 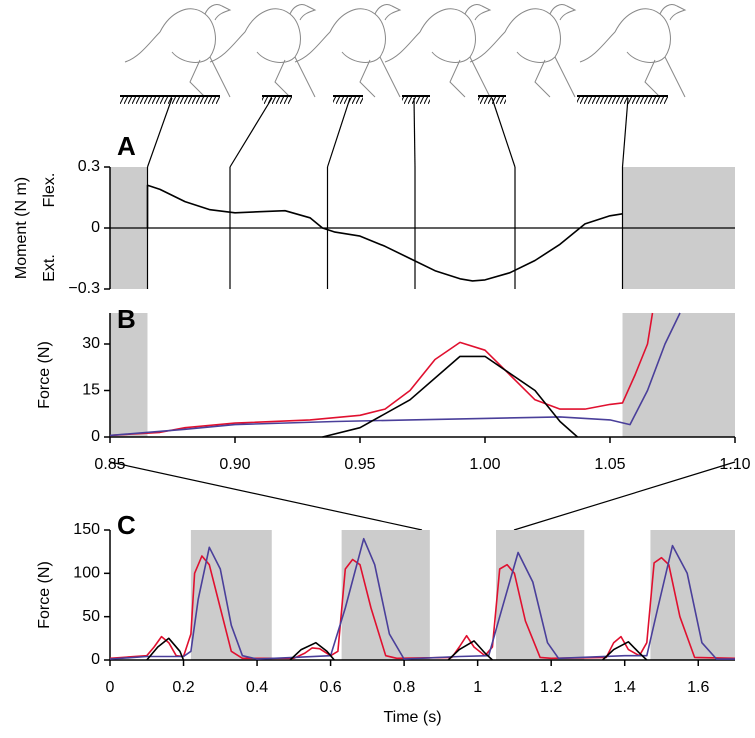 I want to click on x-tick-label: 1.05, so click(x=609, y=464).